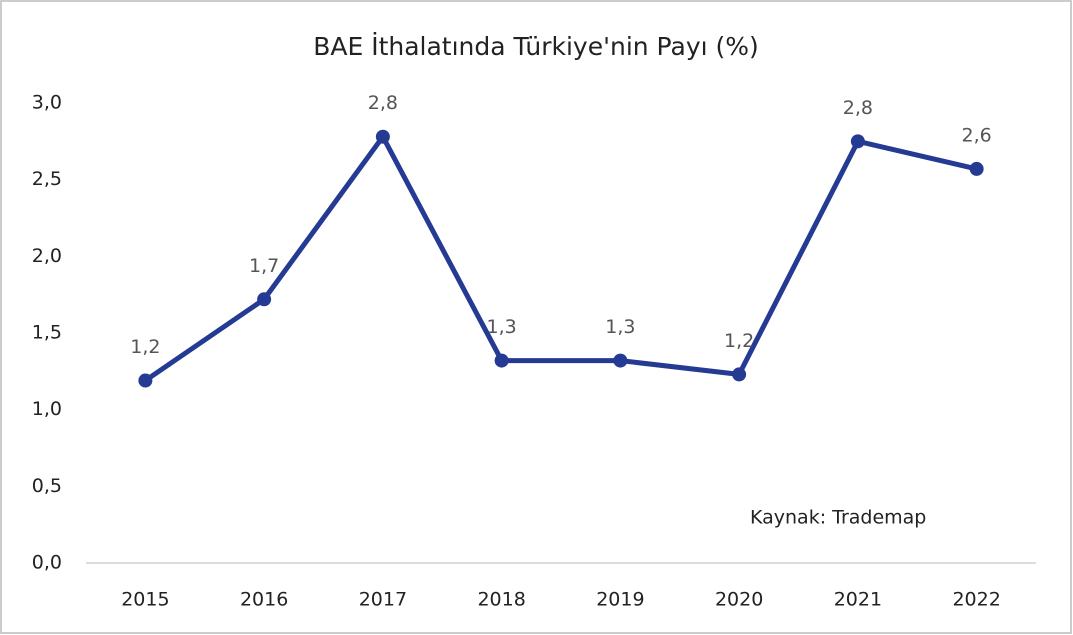  What do you see at coordinates (620, 600) in the screenshot?
I see `x-tick-label: 2019` at bounding box center [620, 600].